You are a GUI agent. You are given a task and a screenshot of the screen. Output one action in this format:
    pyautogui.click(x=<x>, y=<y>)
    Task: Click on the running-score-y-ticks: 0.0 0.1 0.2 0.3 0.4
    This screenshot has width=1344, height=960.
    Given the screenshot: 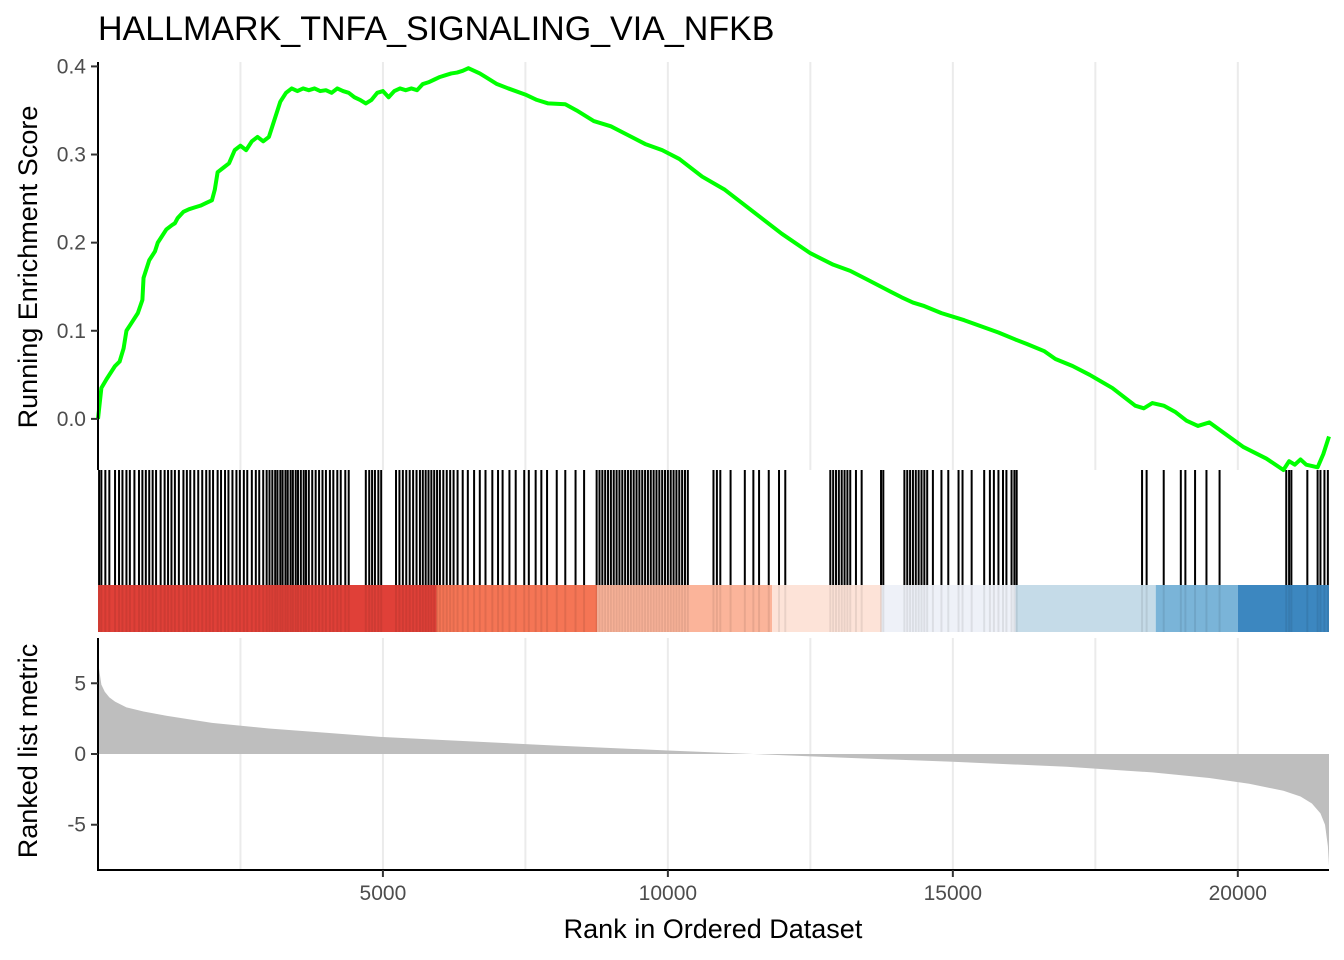 What is the action you would take?
    pyautogui.click(x=77, y=243)
    